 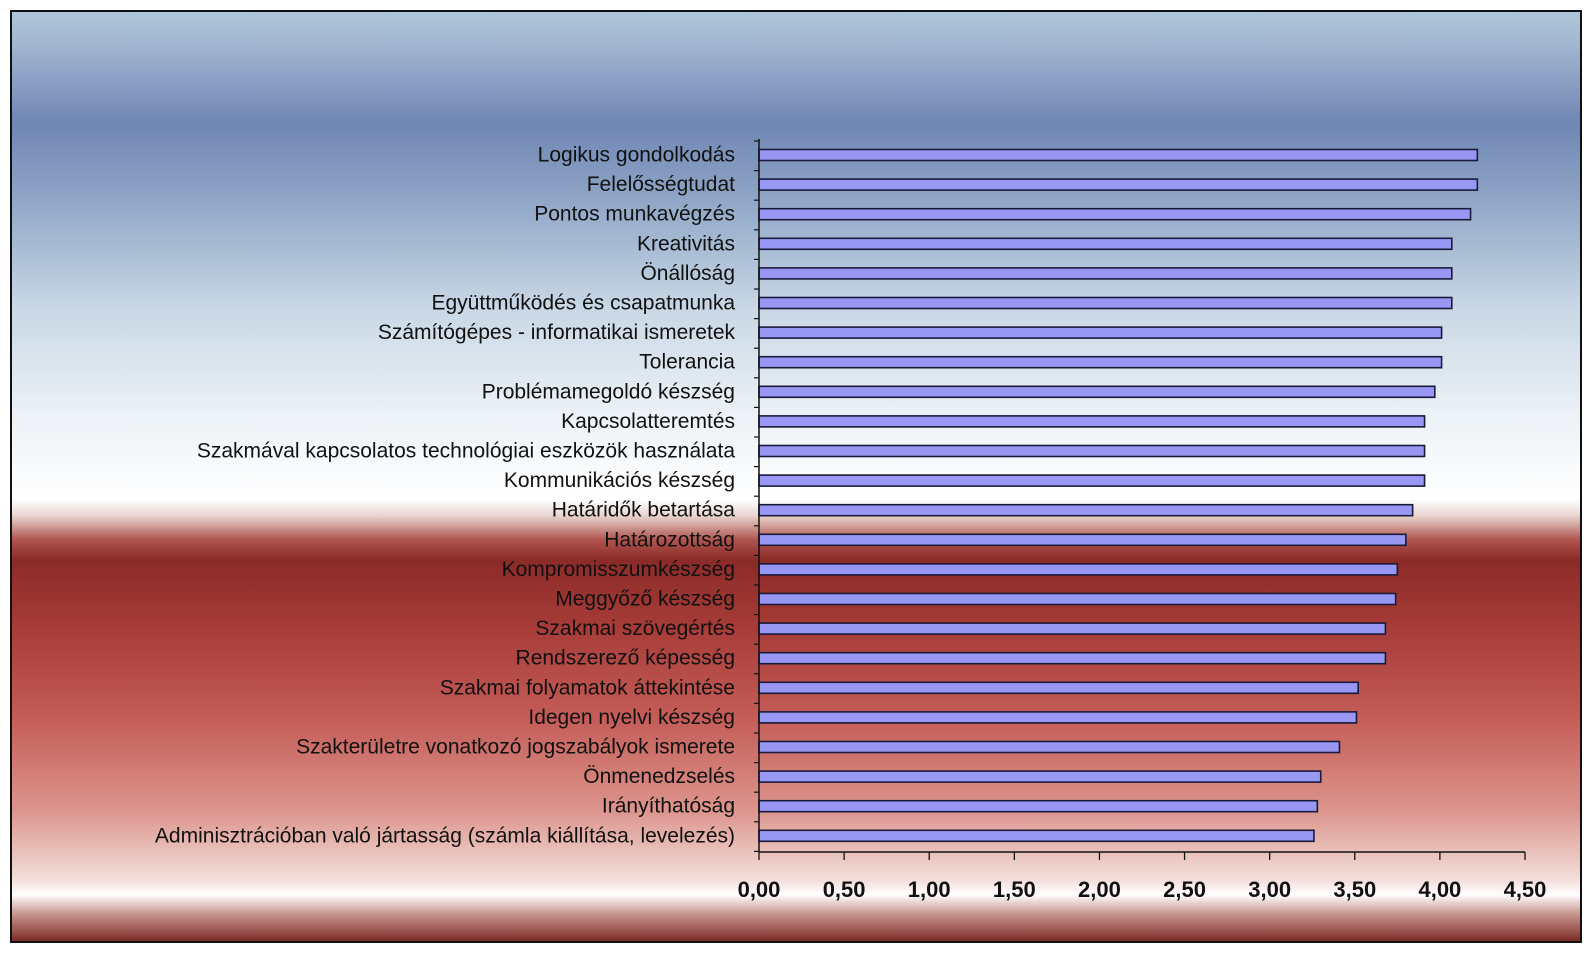 What do you see at coordinates (1354, 889) in the screenshot?
I see `x-tick-label: 3,50` at bounding box center [1354, 889].